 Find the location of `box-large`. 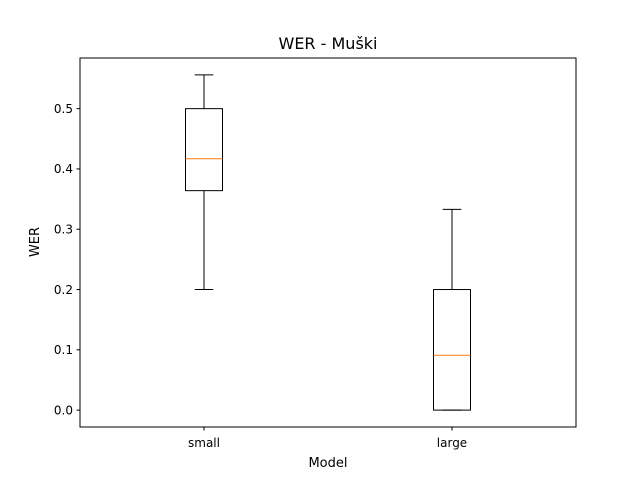

box-large is located at coordinates (452, 309).